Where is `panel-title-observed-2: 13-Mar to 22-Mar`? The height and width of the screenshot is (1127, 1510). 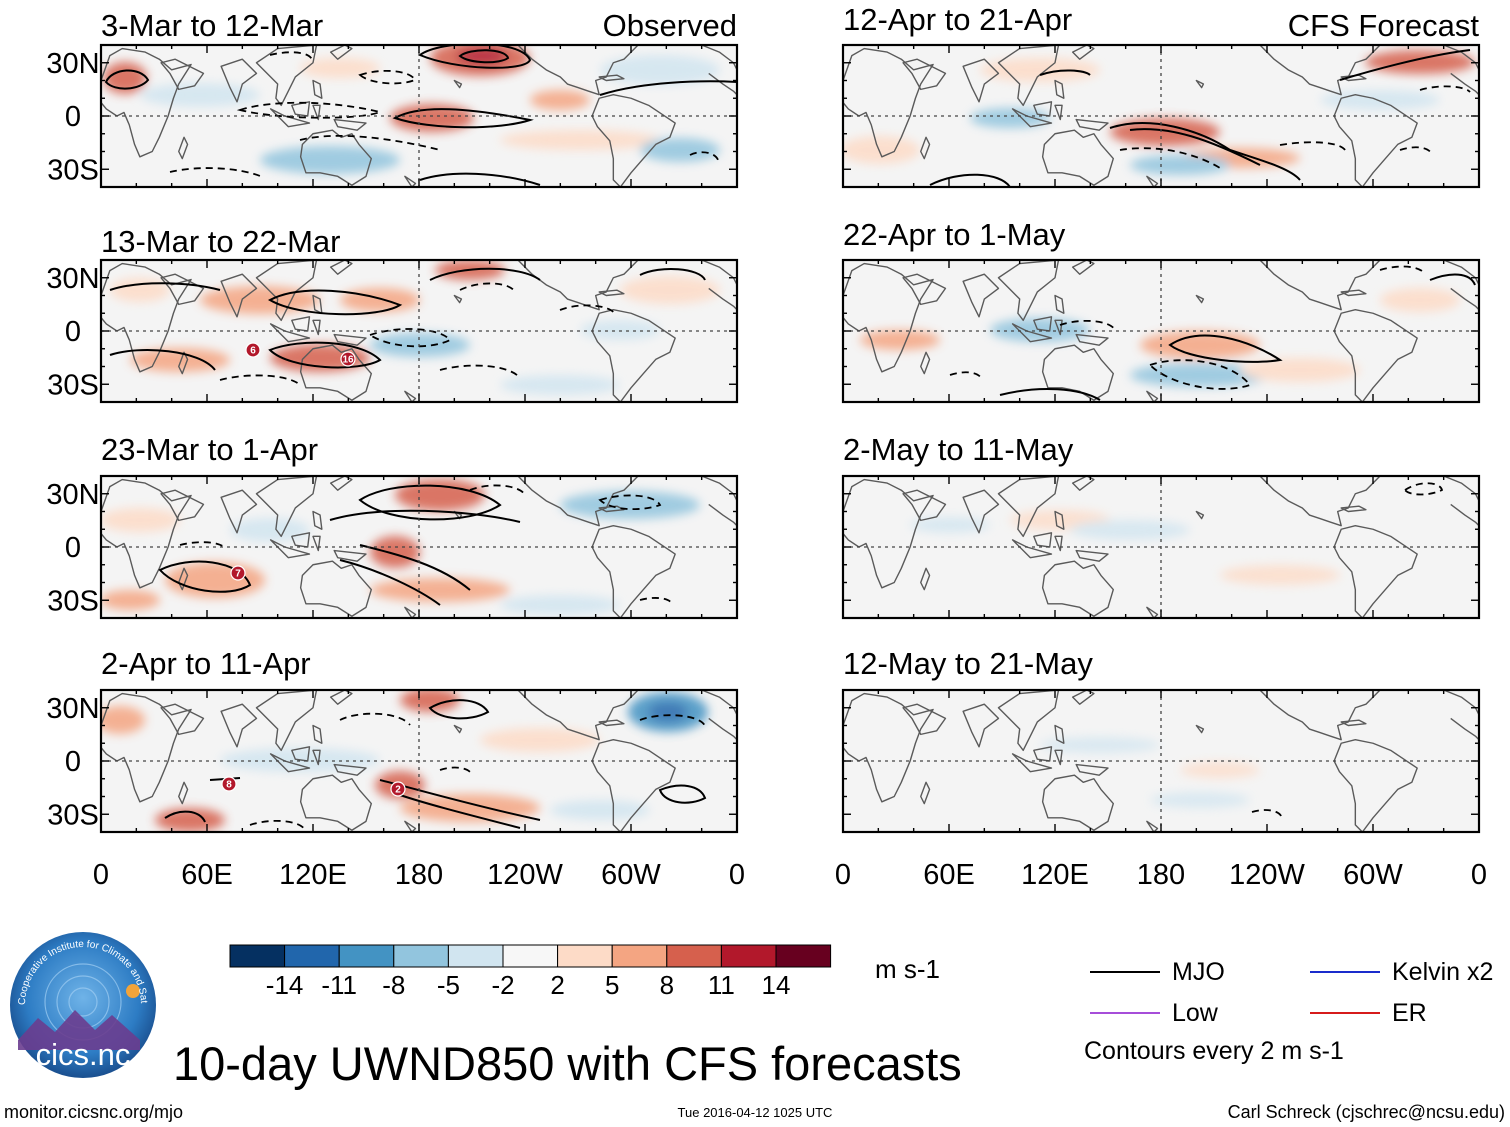 panel-title-observed-2: 13-Mar to 22-Mar is located at coordinates (220, 241).